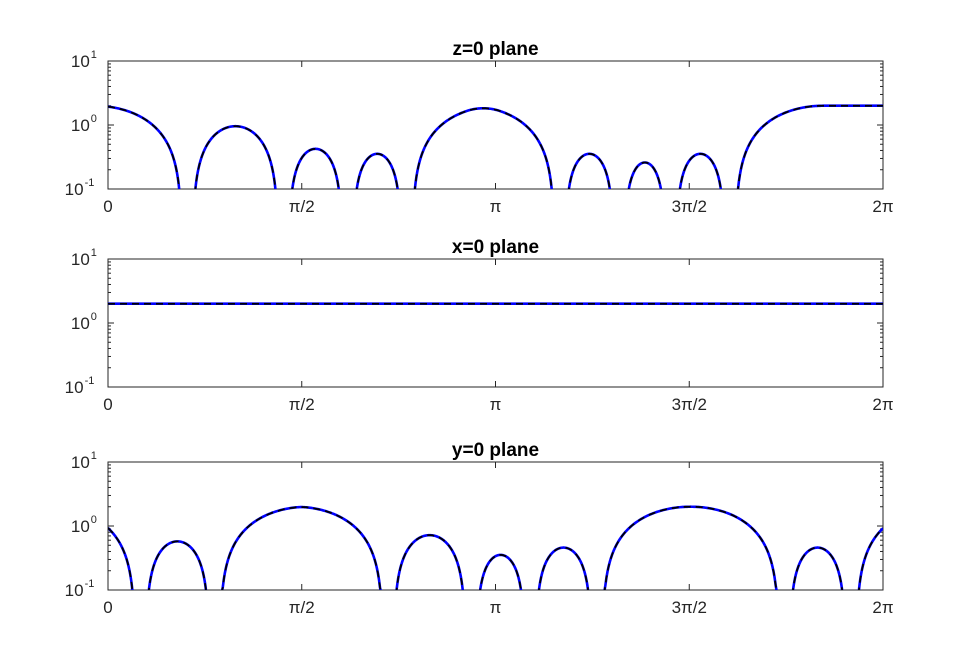  Describe the element at coordinates (495, 49) in the screenshot. I see `subplot-title: z=0 plane` at that location.